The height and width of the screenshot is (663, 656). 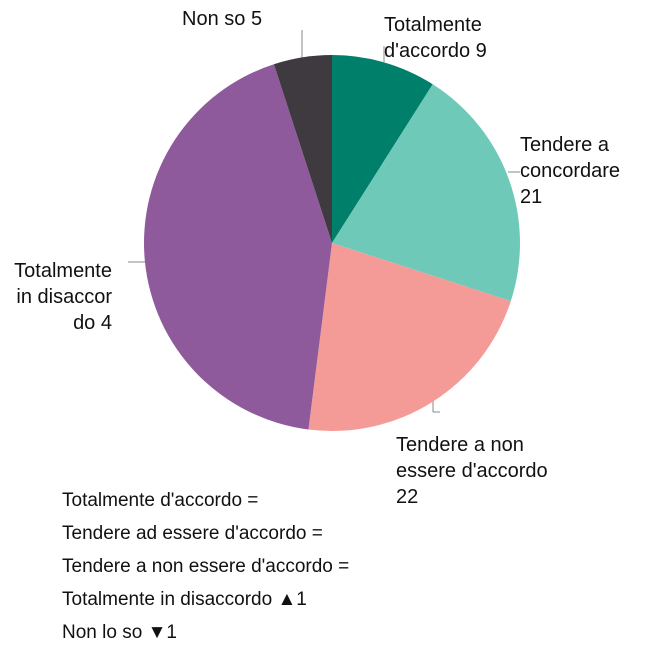 I want to click on note-label: Non lo so, so click(x=102, y=632).